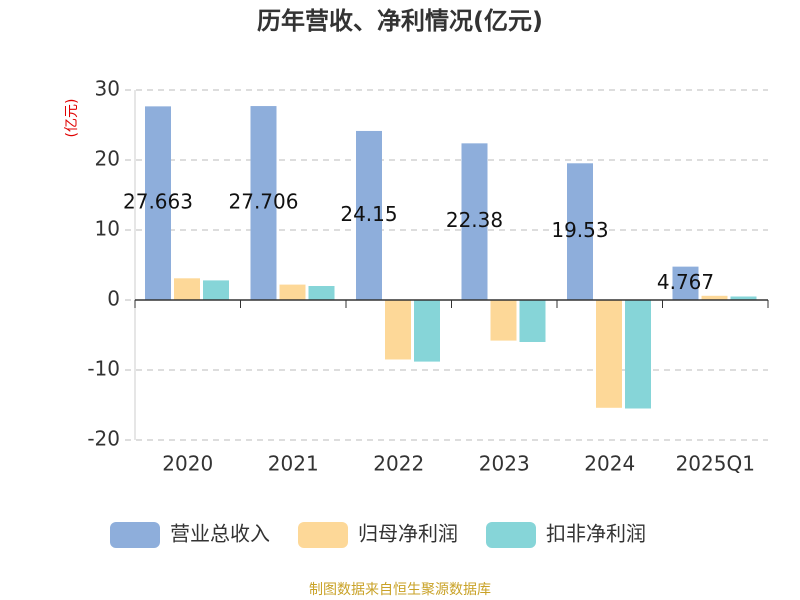 This screenshot has height=600, width=800. Describe the element at coordinates (596, 534) in the screenshot. I see `legend-label: 扣非净利润` at that location.